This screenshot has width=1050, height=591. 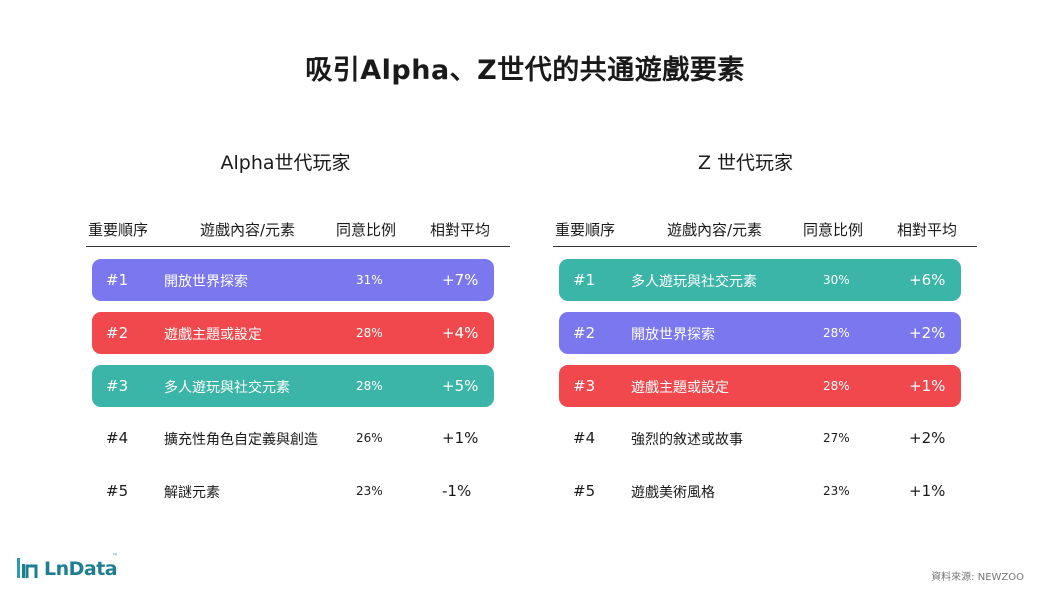 I want to click on item-cell: 強烈的敘述或故事, so click(x=687, y=440).